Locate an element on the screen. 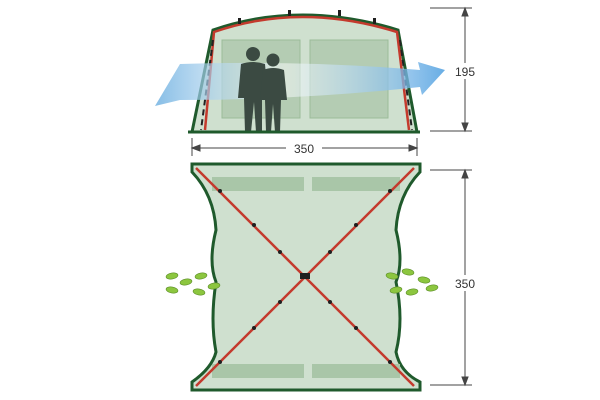 This screenshot has width=600, height=400. cross-pole-joints is located at coordinates (305, 276).